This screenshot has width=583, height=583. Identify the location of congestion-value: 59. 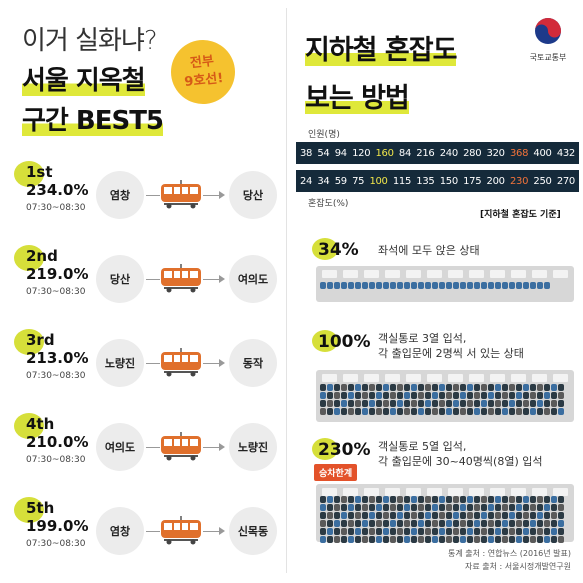
(340, 181).